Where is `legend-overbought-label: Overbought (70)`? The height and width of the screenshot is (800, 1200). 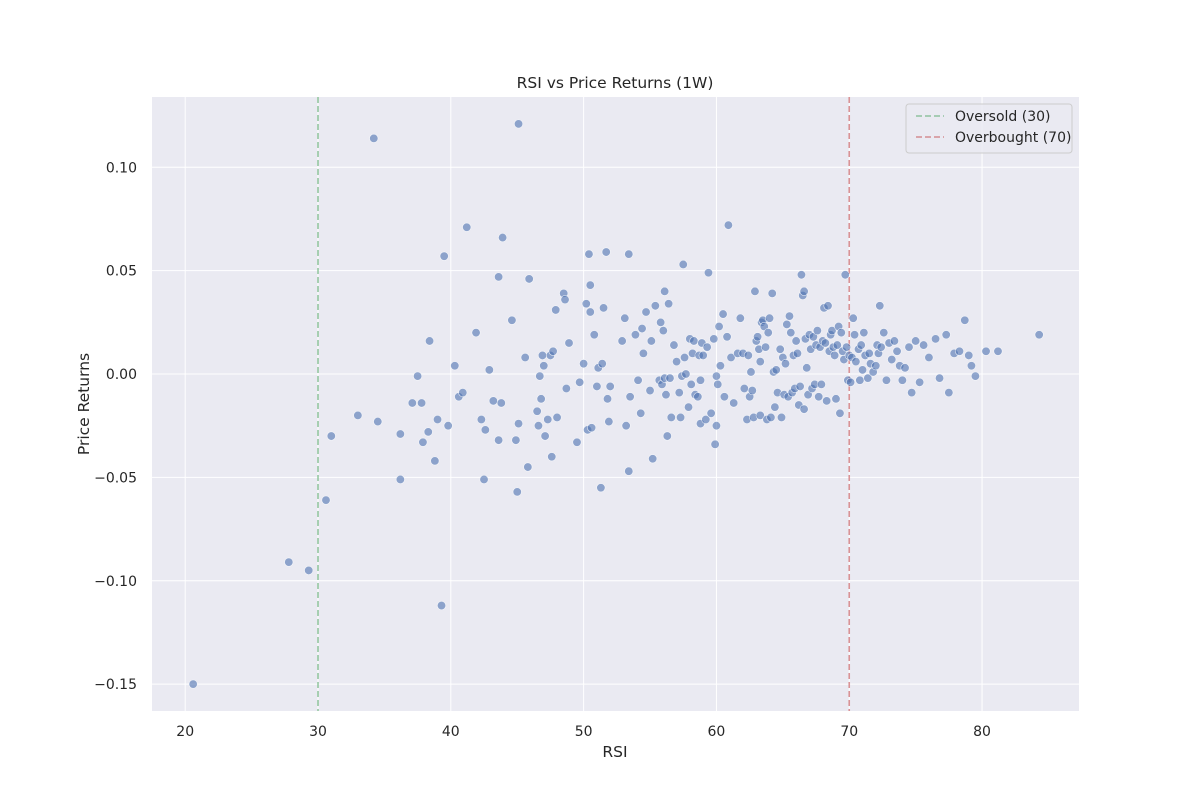 legend-overbought-label: Overbought (70) is located at coordinates (1013, 138).